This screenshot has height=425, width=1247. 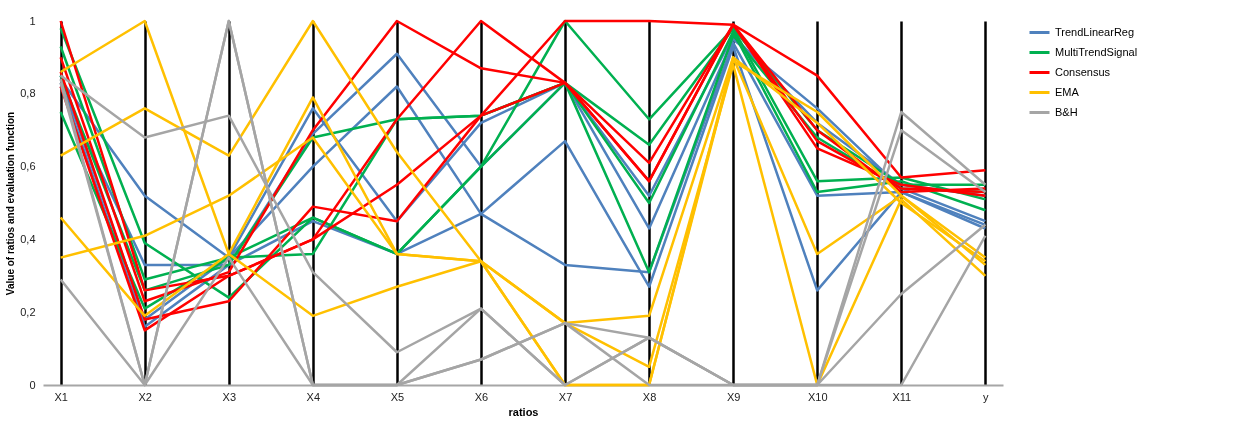 I want to click on x-axis-title: ratios, so click(x=523, y=411).